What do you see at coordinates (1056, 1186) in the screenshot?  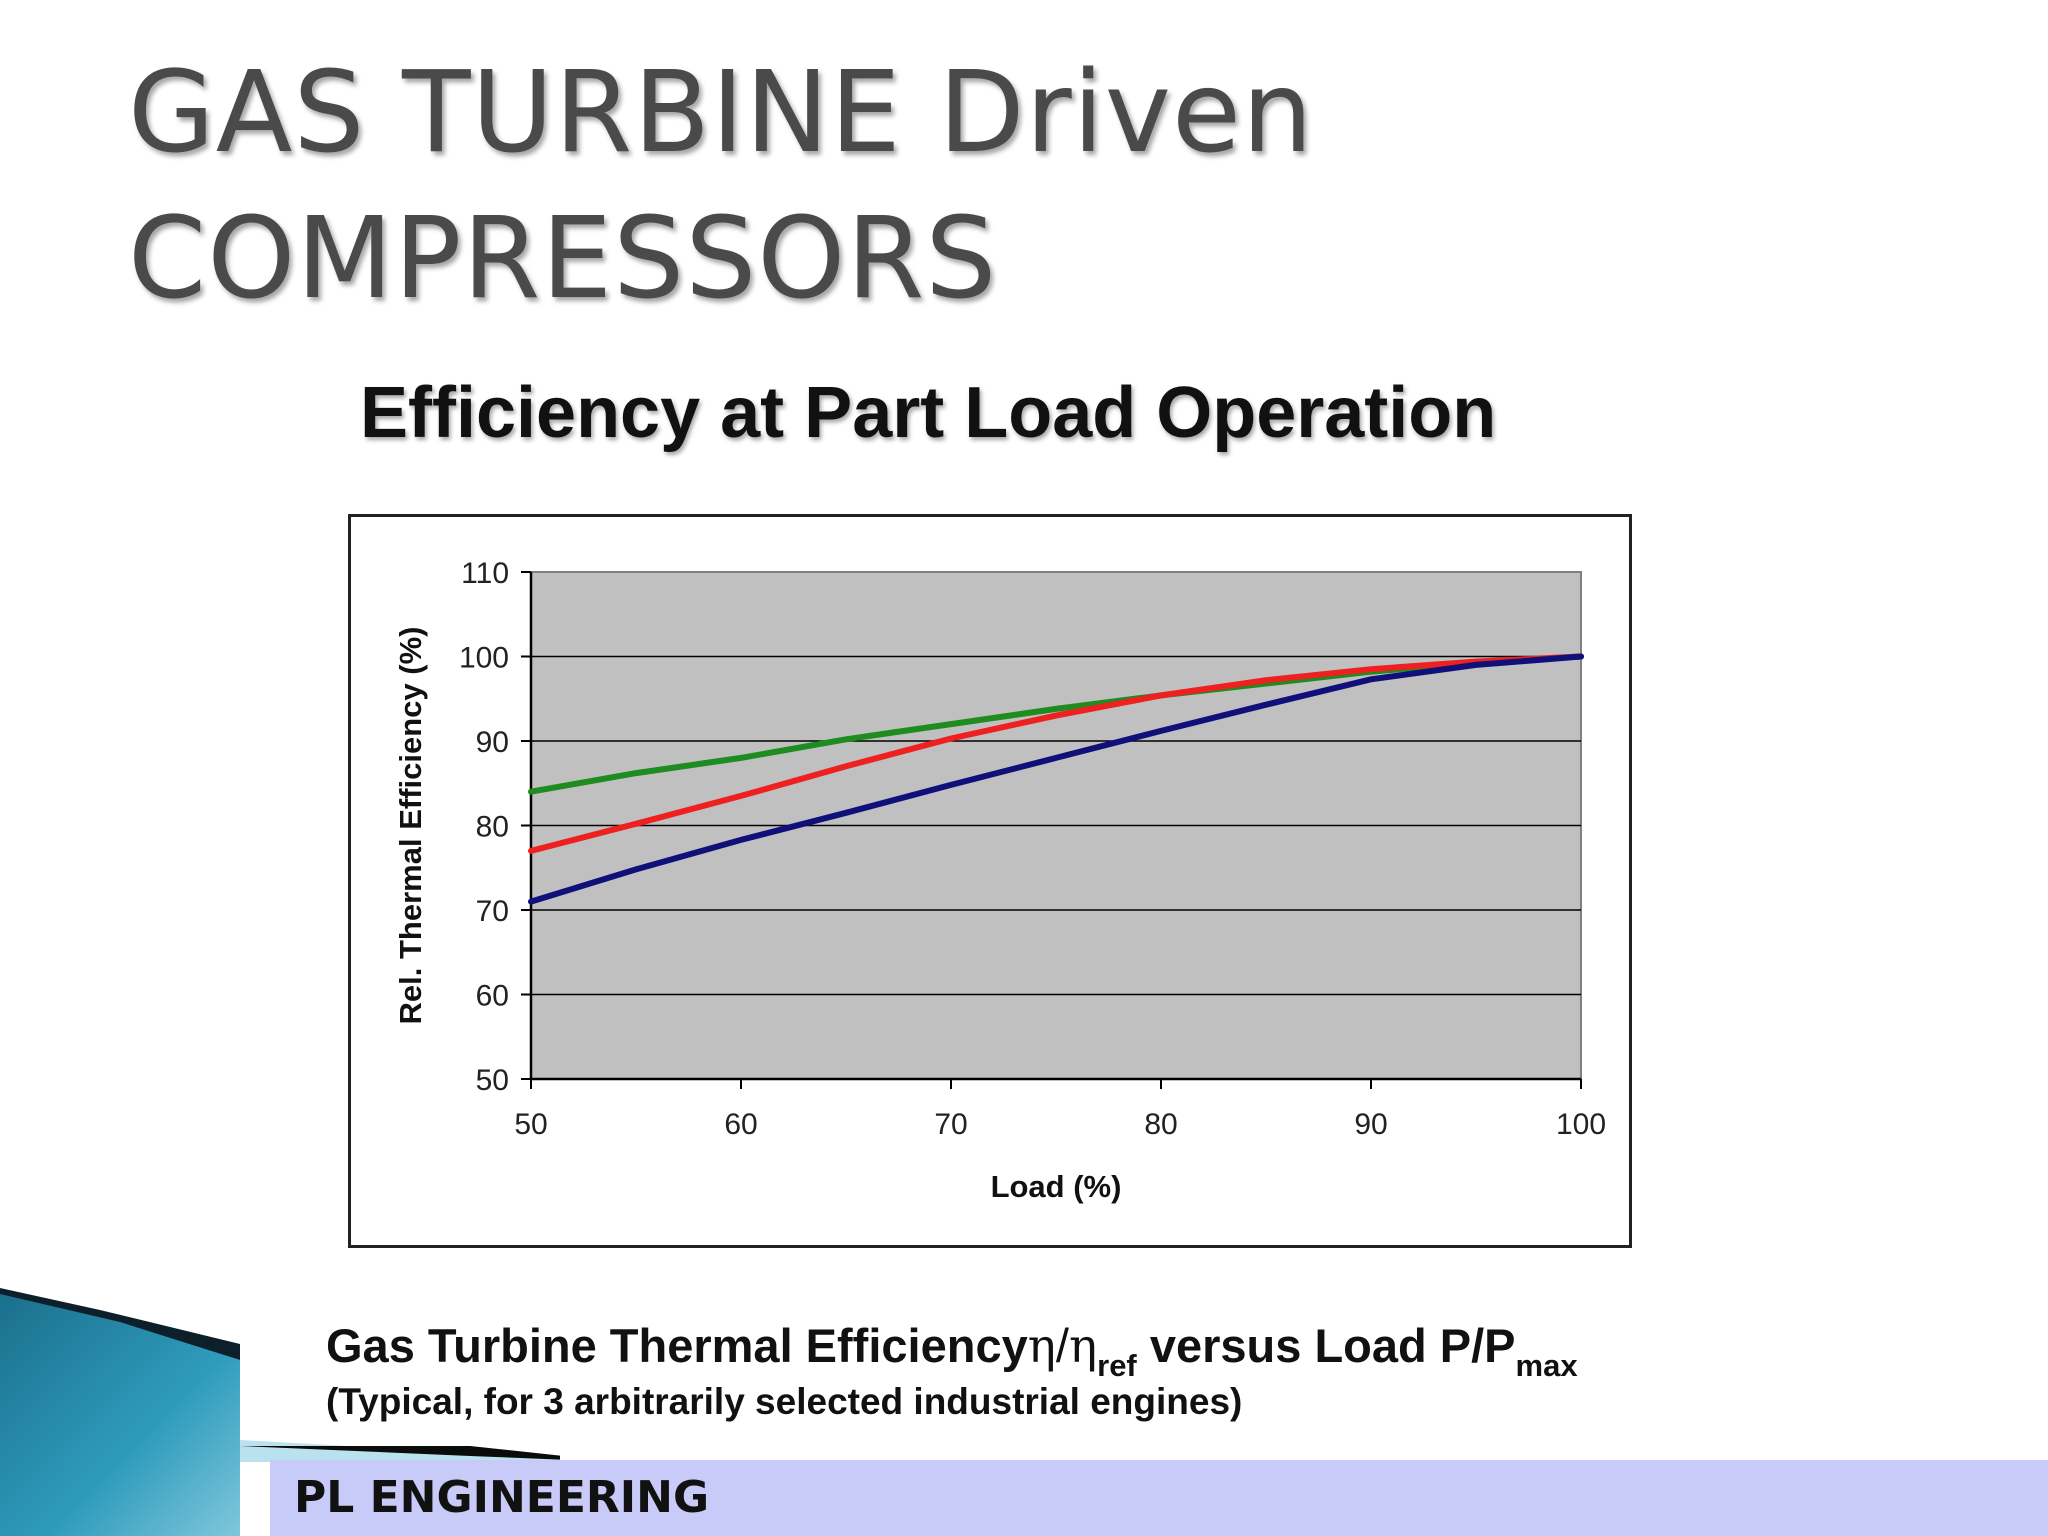 I see `x-axis-label: Load (%)` at bounding box center [1056, 1186].